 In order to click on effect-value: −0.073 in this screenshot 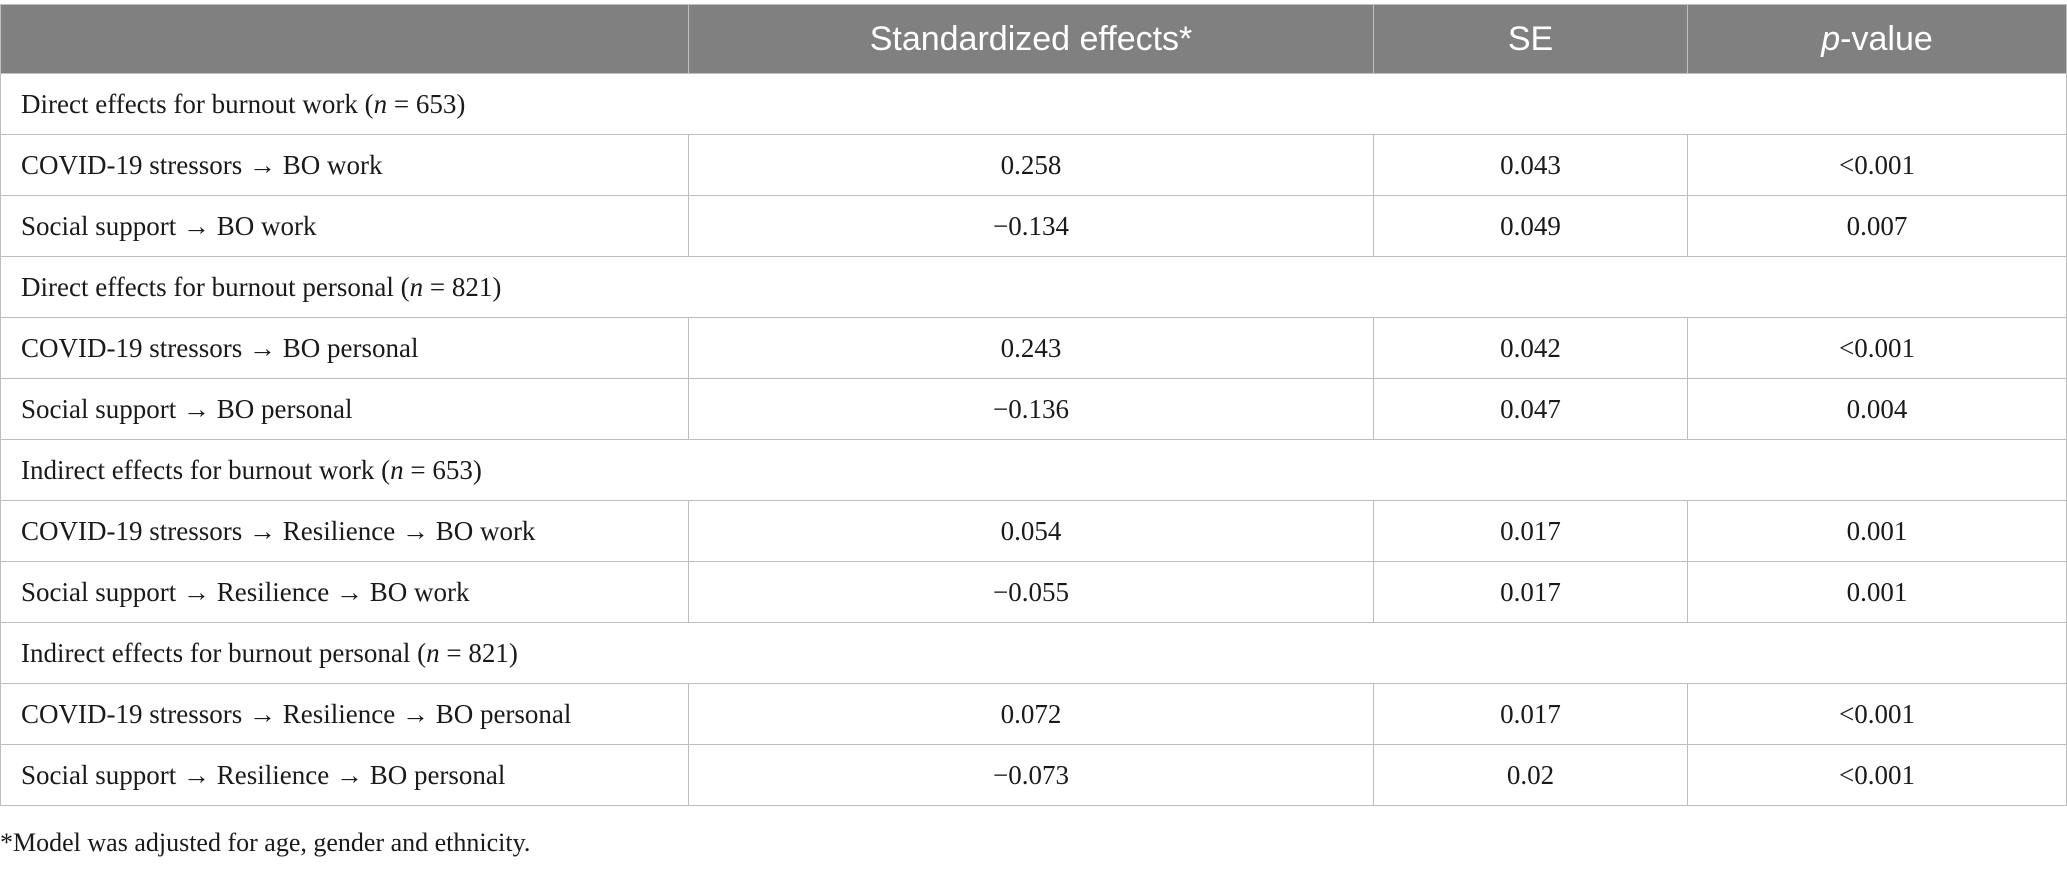, I will do `click(1031, 775)`.